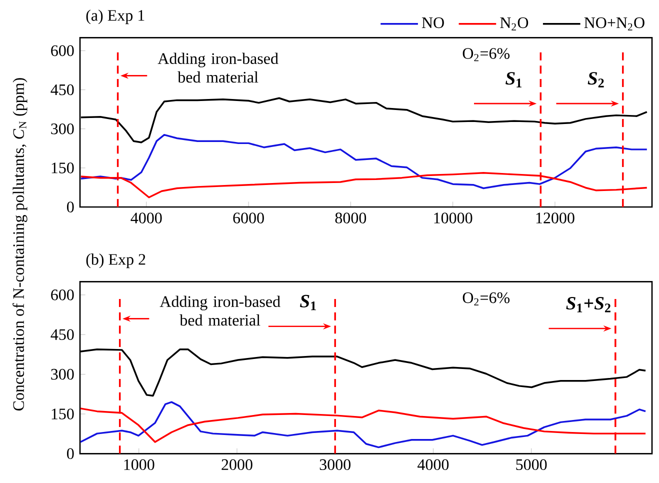 The width and height of the screenshot is (659, 483). I want to click on x-tick-label: 2000, so click(237, 464).